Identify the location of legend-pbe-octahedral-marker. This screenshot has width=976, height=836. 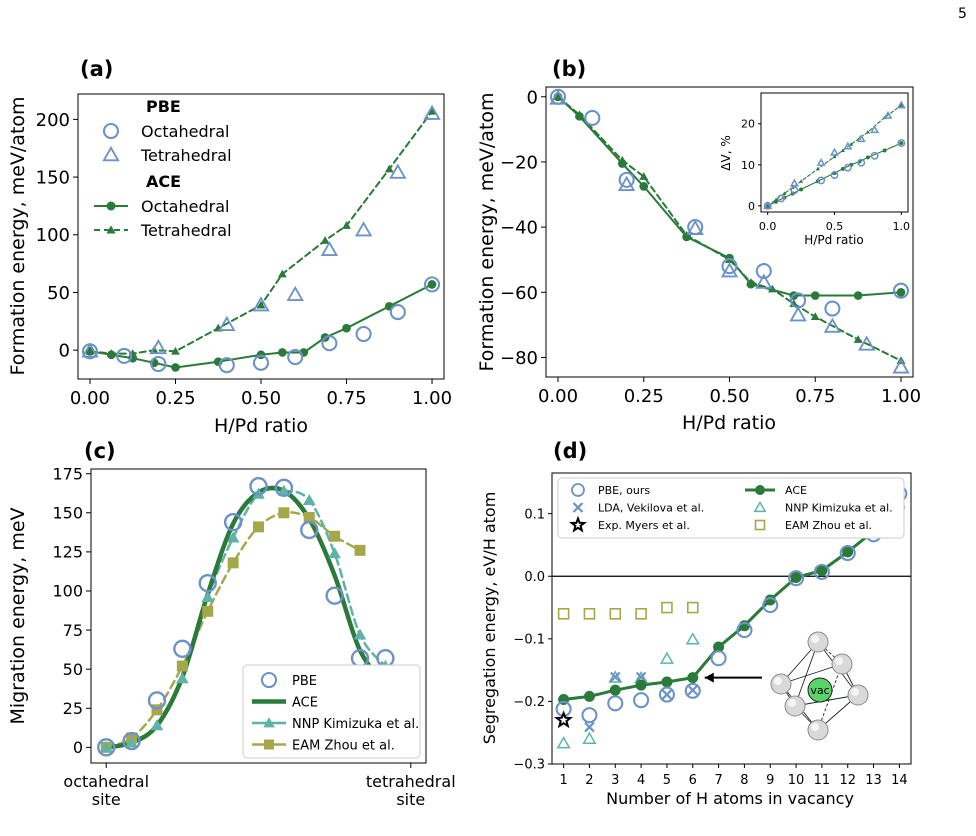
(111, 131).